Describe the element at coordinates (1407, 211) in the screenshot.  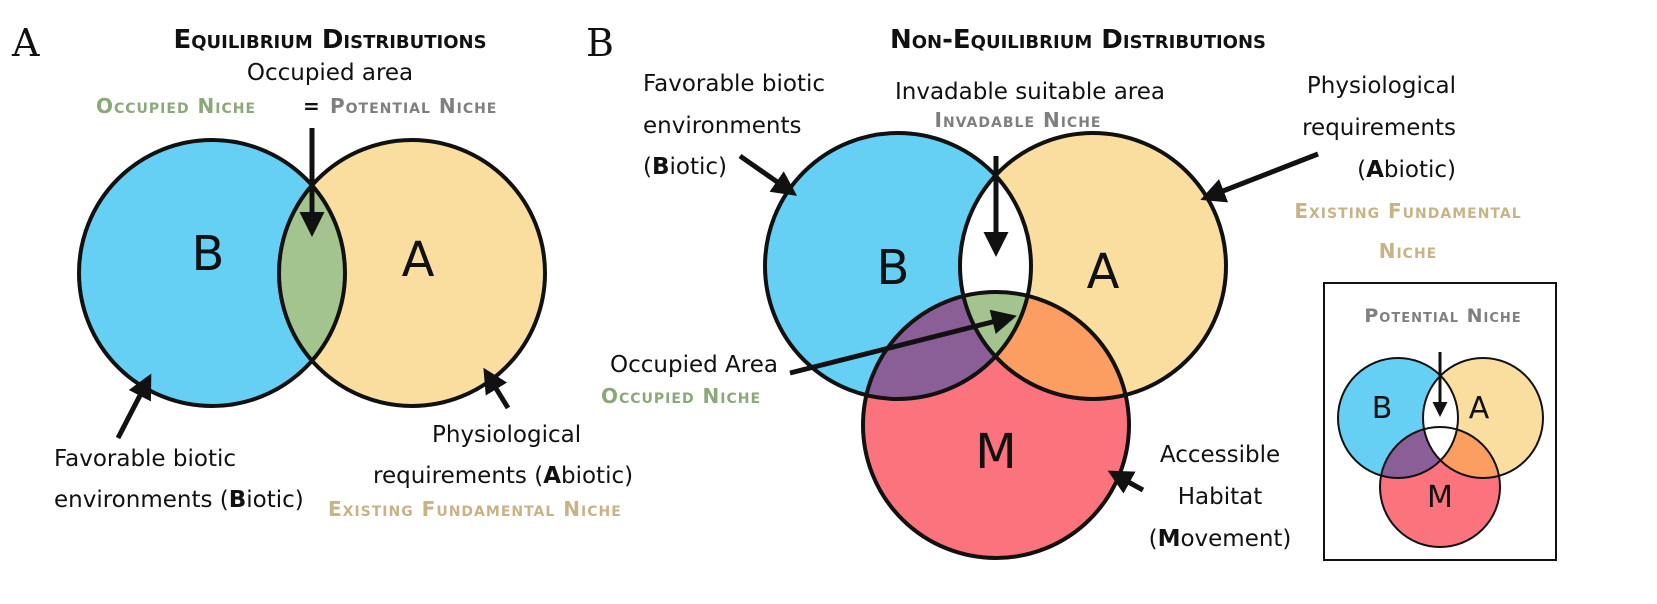
I see `panel-b-existing-niche-line1: Existing Fundamental` at that location.